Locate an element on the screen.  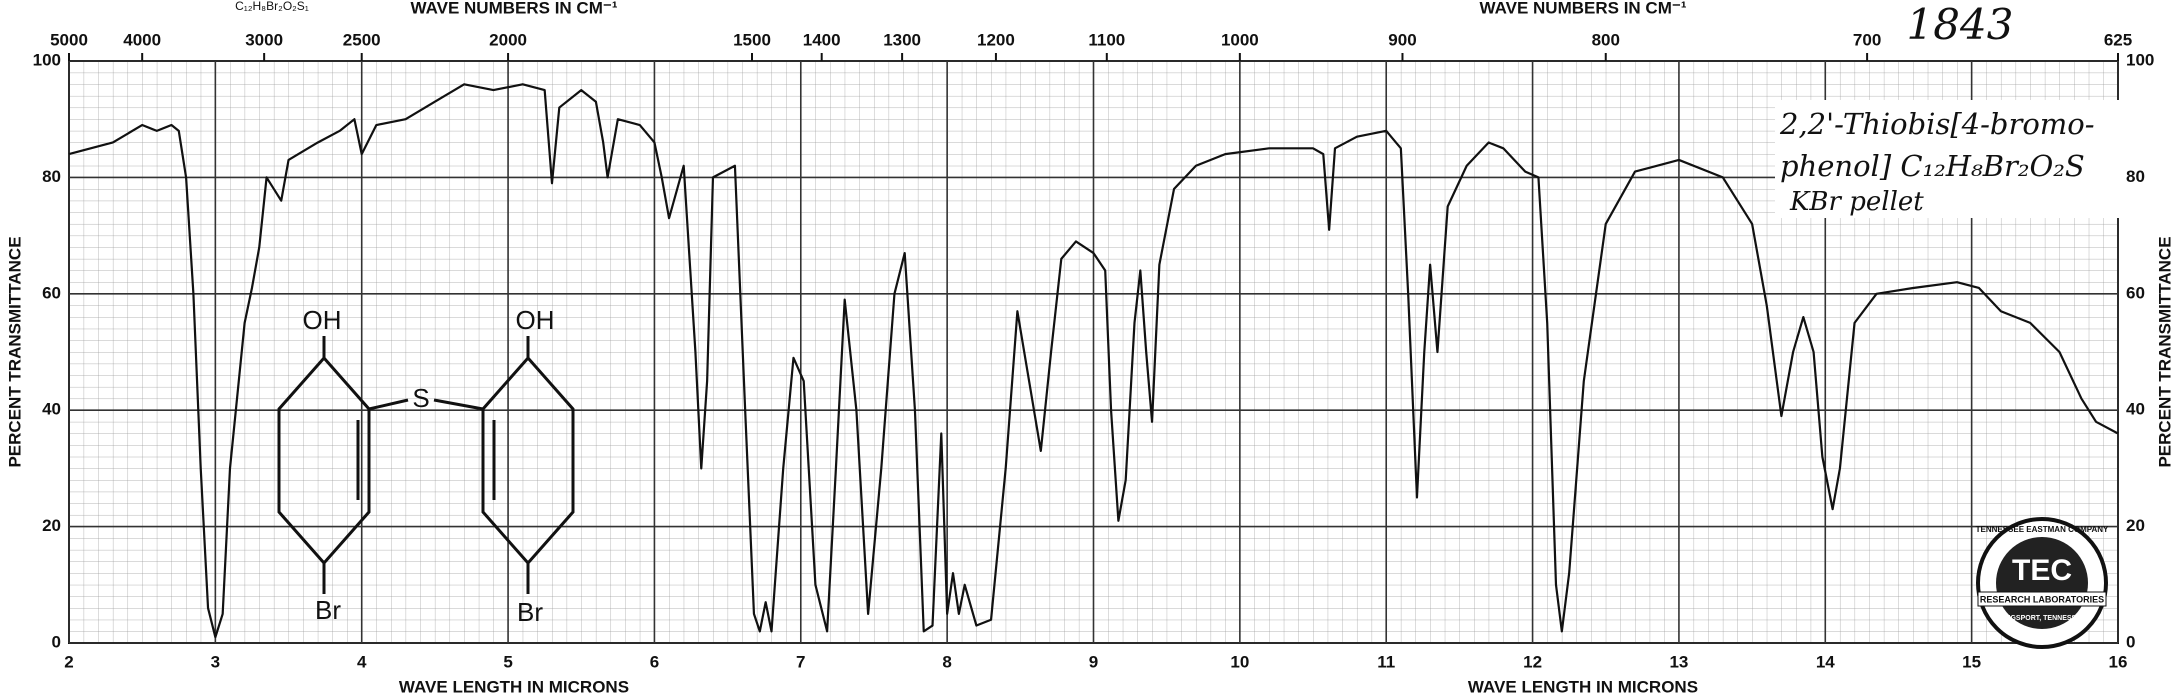
y-tick-label-right: 0 is located at coordinates (2130, 641).